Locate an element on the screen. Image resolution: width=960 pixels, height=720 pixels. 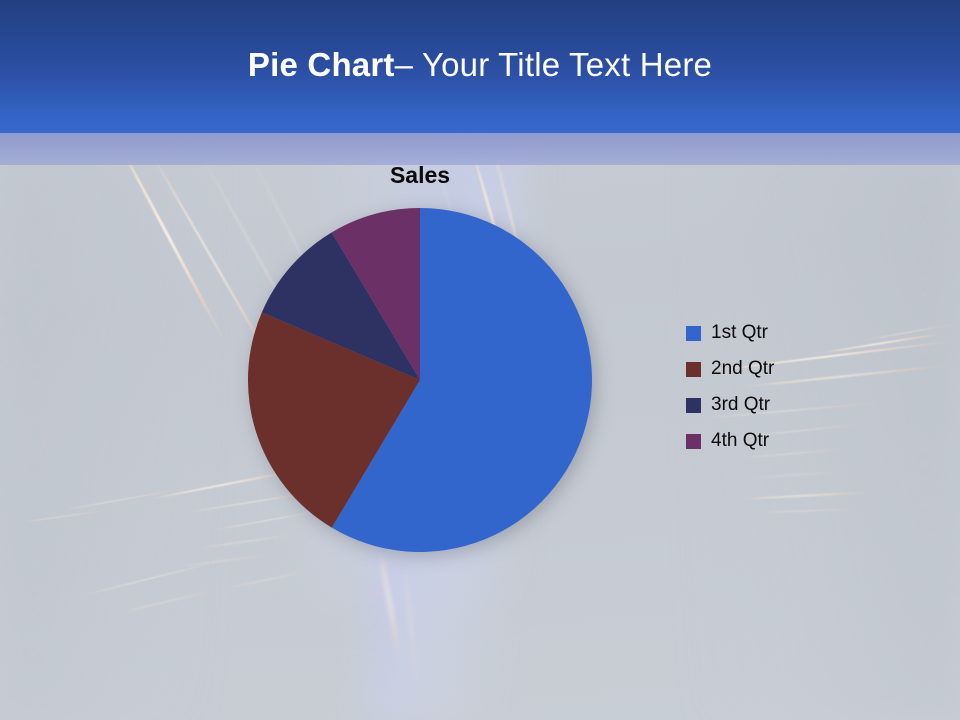
page-title-bold: Pie Chart is located at coordinates (321, 64).